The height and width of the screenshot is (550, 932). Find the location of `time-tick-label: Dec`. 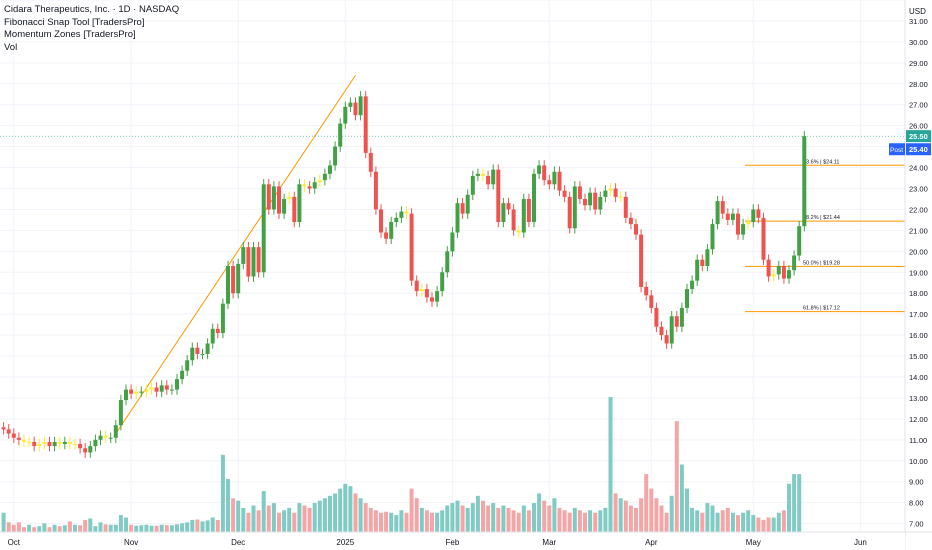

time-tick-label: Dec is located at coordinates (238, 542).